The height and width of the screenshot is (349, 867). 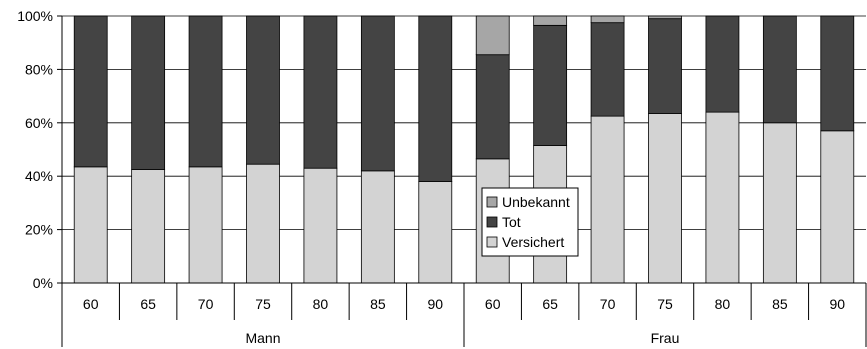 I want to click on y-tick-label: 60%, so click(x=39, y=123).